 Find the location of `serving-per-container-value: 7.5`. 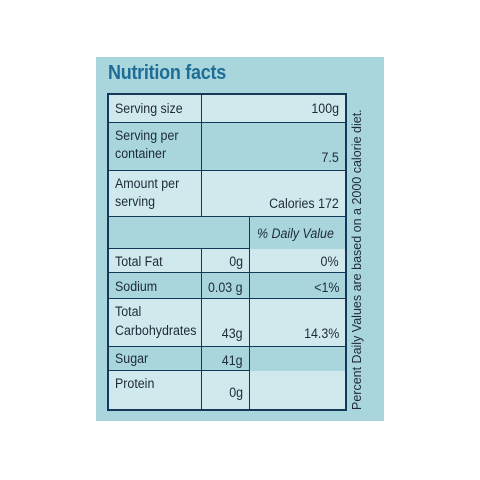

serving-per-container-value: 7.5 is located at coordinates (330, 157).